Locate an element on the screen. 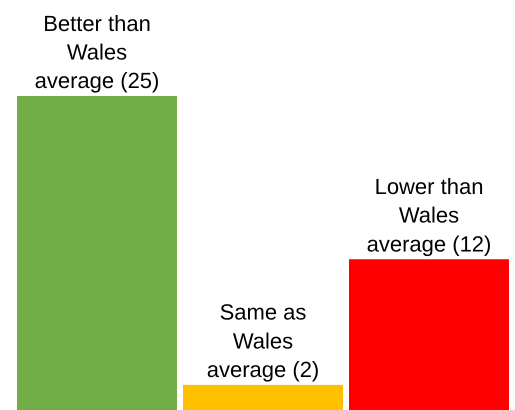 The image size is (515, 410). data-label: Better than Wales average (25) is located at coordinates (97, 51).